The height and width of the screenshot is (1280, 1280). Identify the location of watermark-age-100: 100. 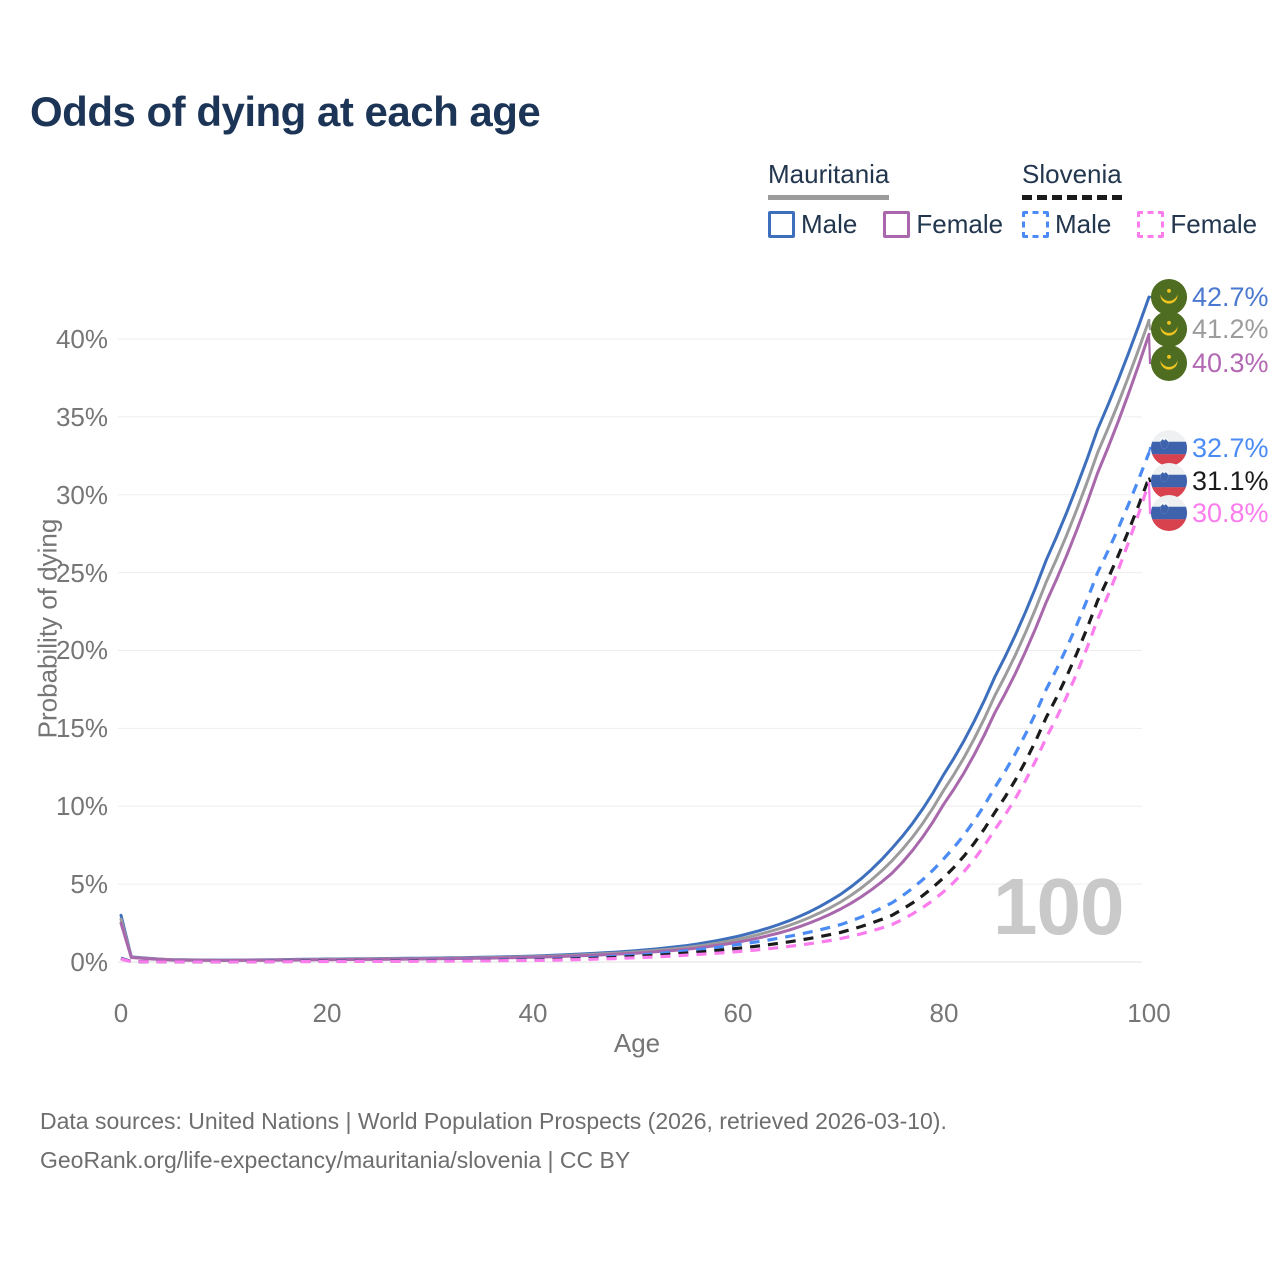
(1058, 906).